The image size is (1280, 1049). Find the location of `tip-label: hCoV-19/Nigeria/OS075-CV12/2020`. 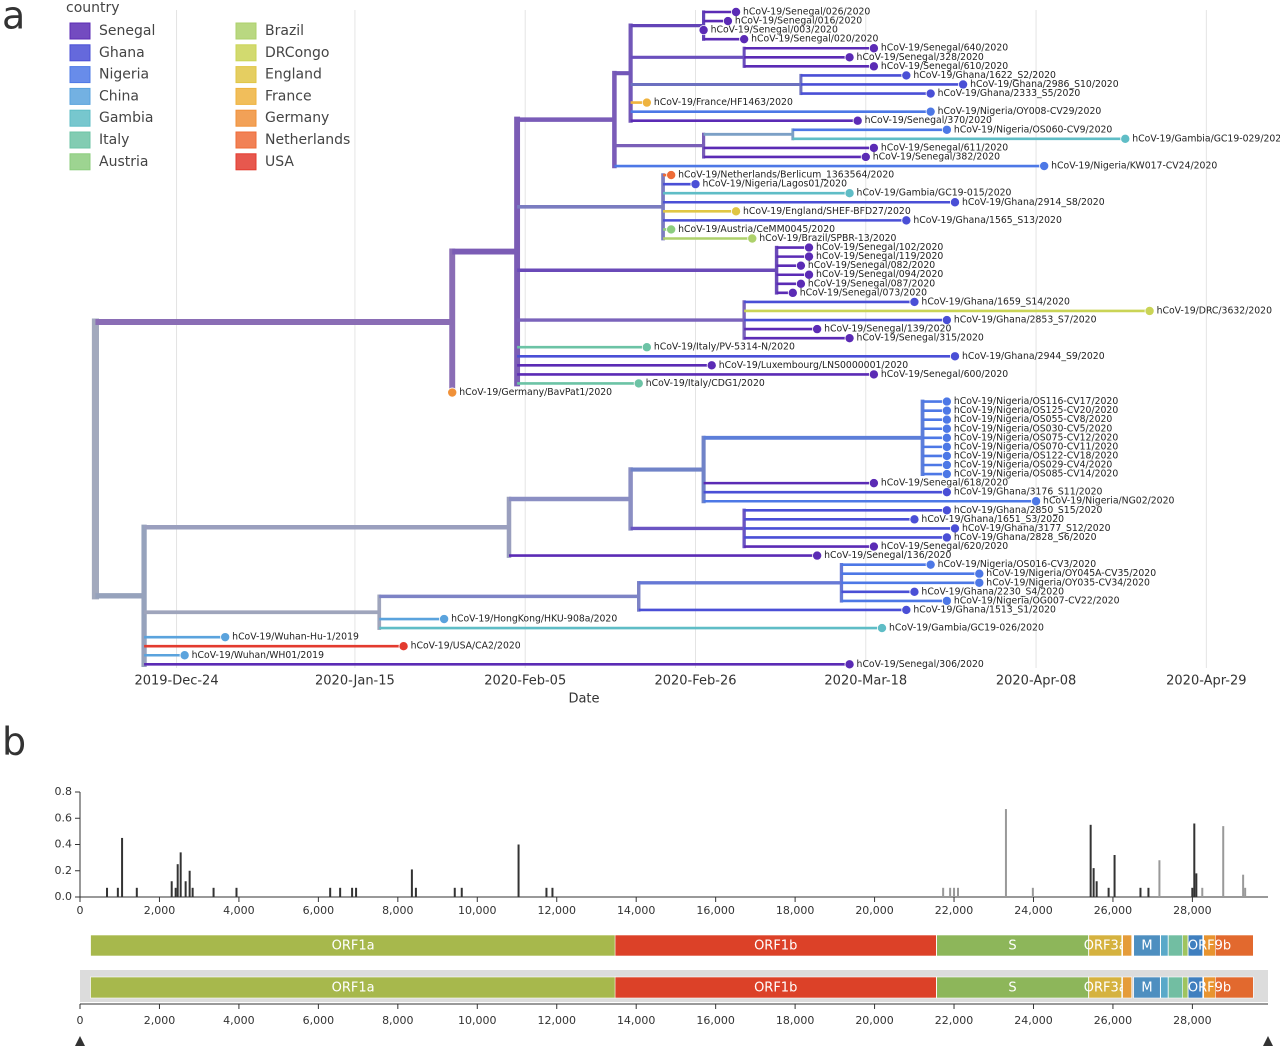

tip-label: hCoV-19/Nigeria/OS075-CV12/2020 is located at coordinates (1036, 437).